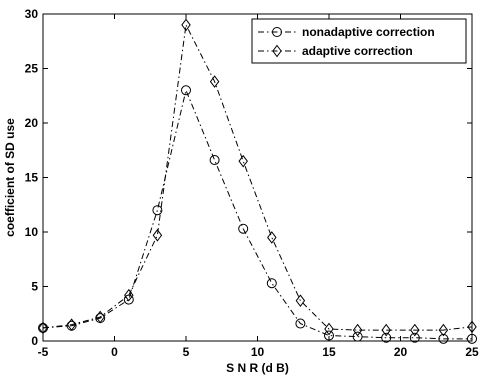 Image resolution: width=480 pixels, height=379 pixels. What do you see at coordinates (257, 368) in the screenshot?
I see `x-axis-label: S N R (d B)` at bounding box center [257, 368].